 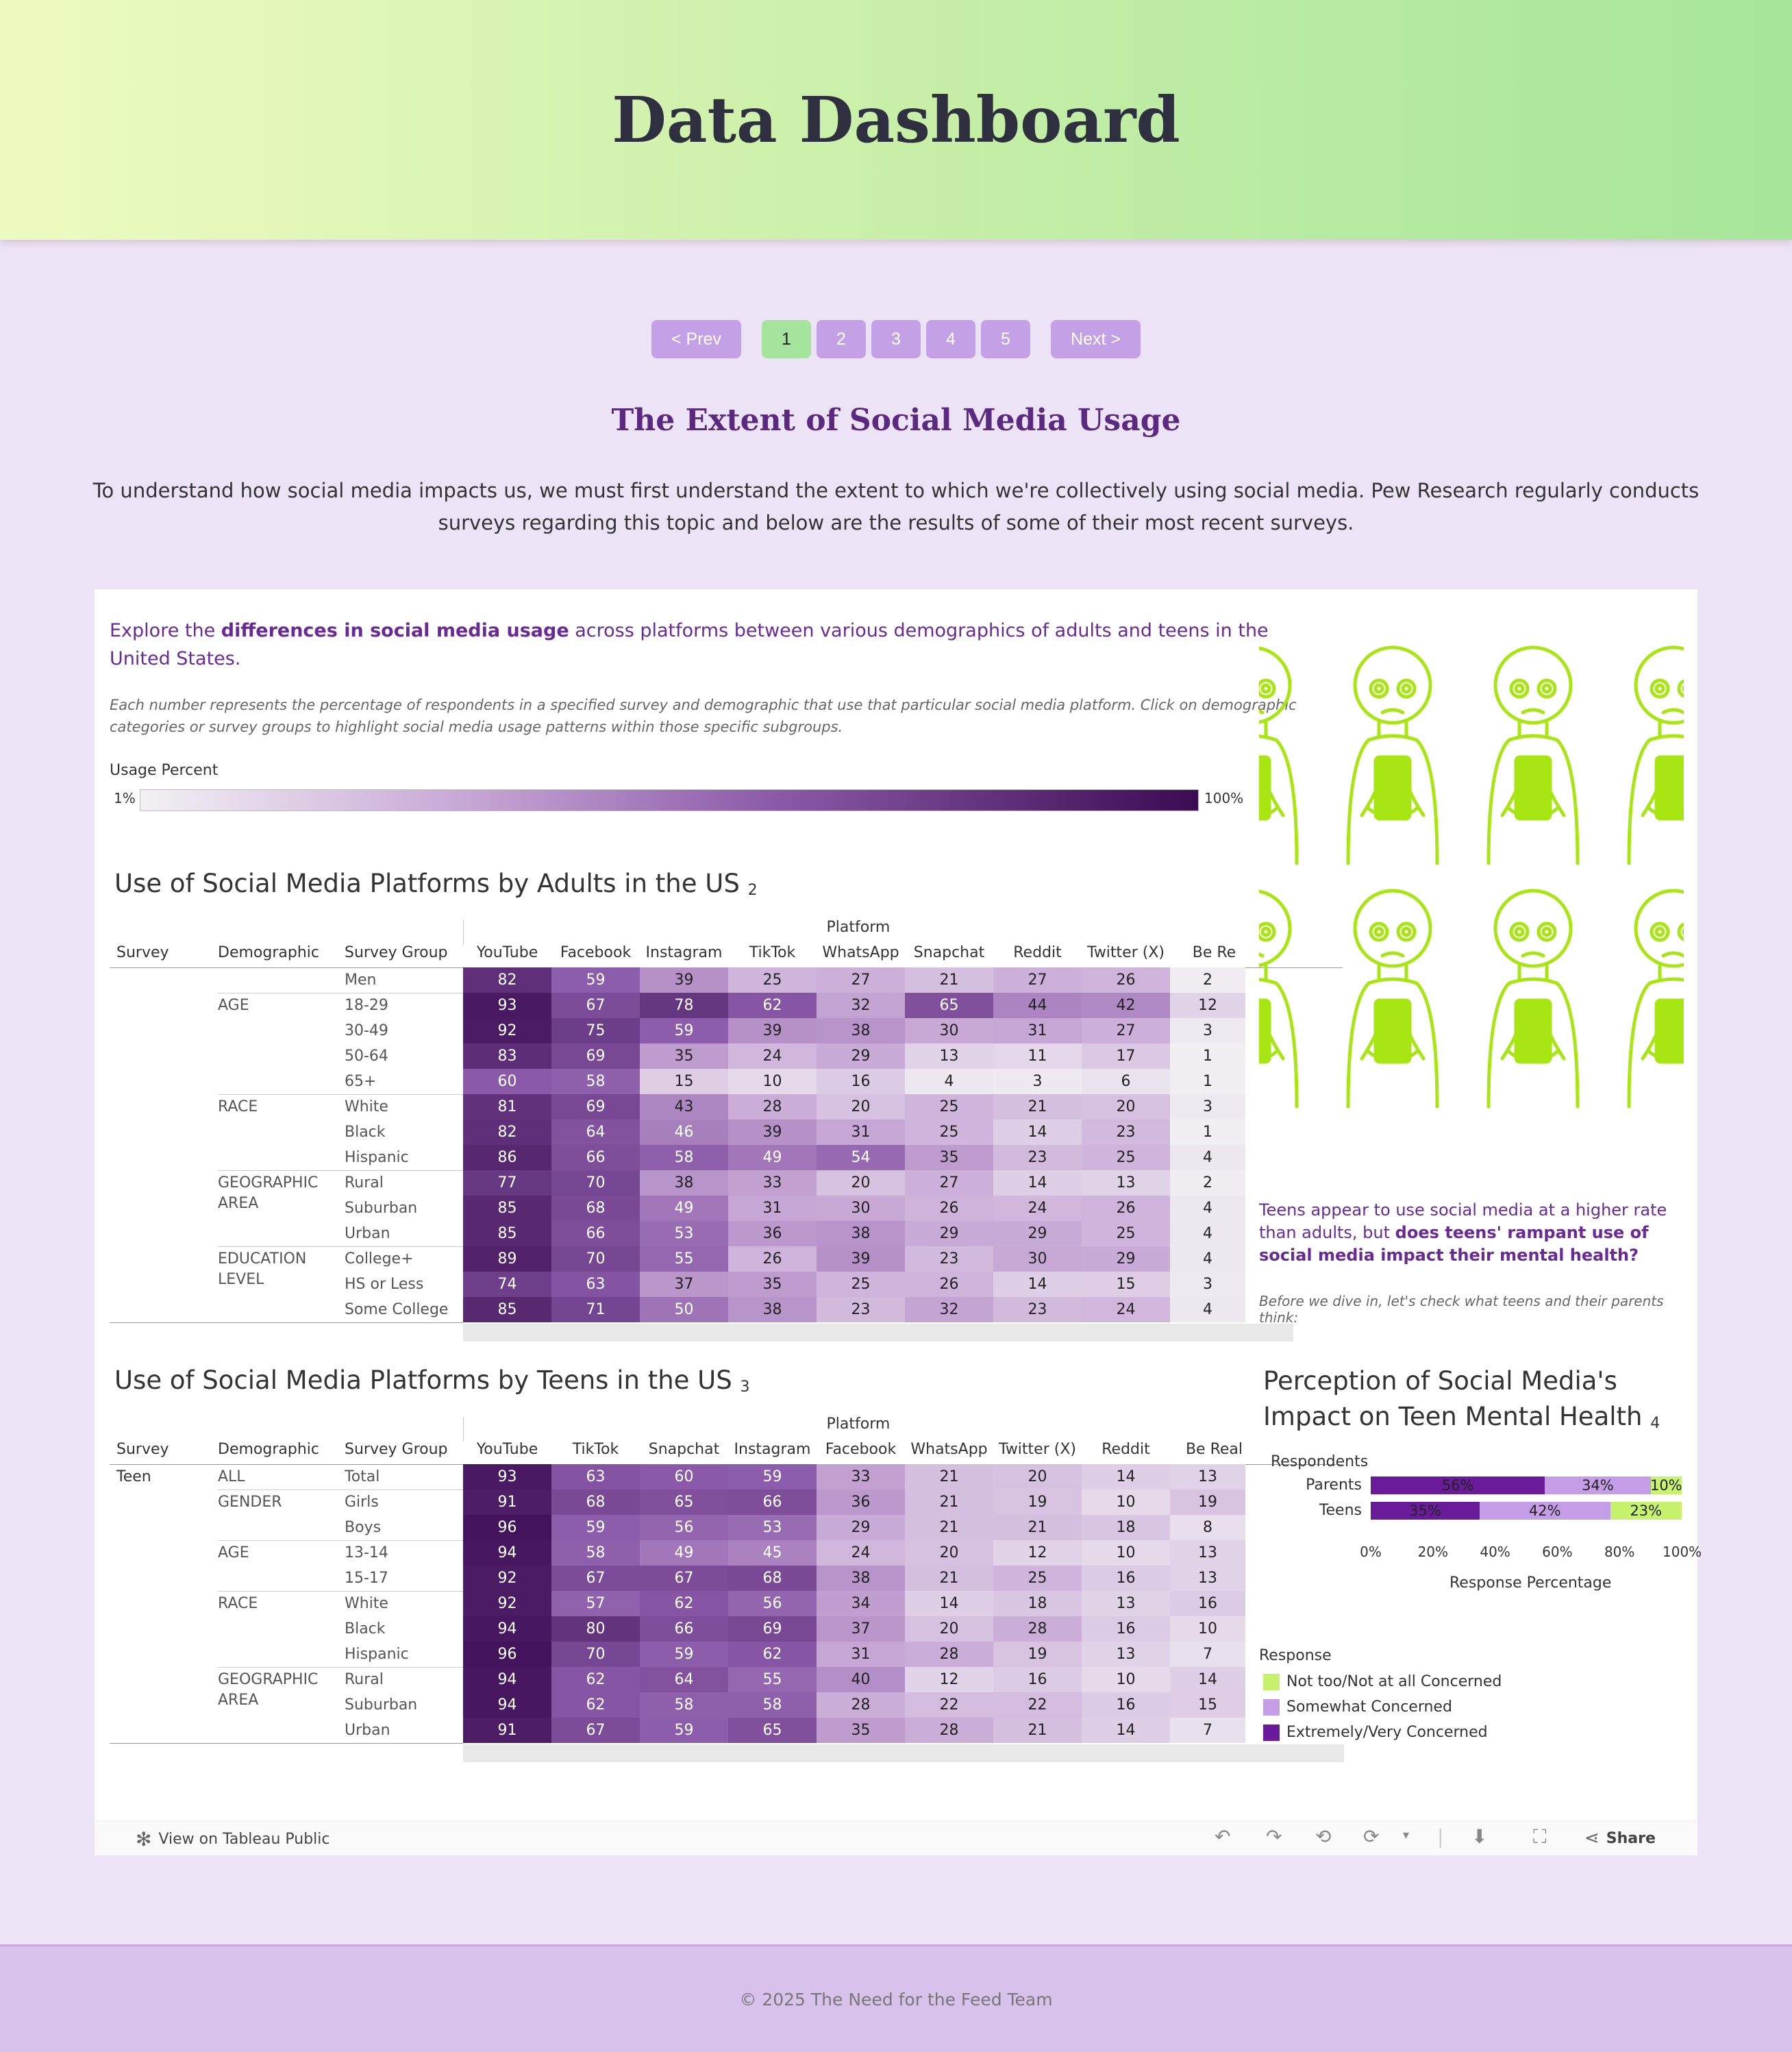 What do you see at coordinates (396, 1449) in the screenshot?
I see `survey-group-header: Survey Group` at bounding box center [396, 1449].